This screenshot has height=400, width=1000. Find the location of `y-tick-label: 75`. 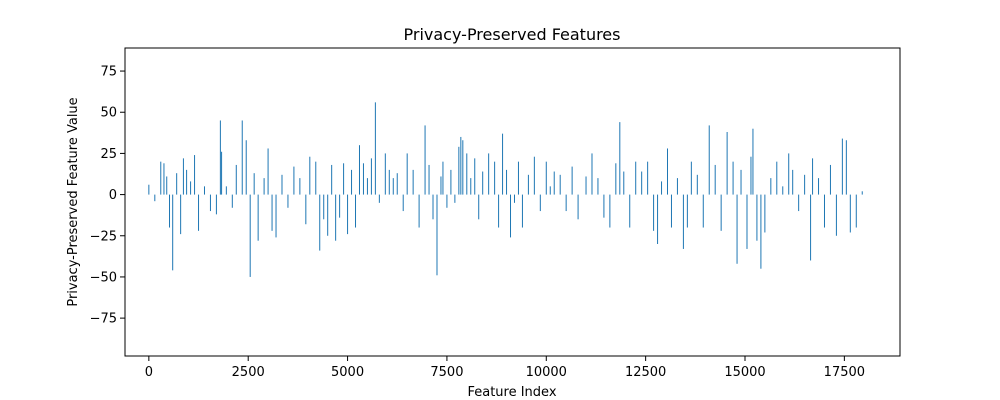

y-tick-label: 75 is located at coordinates (108, 72).